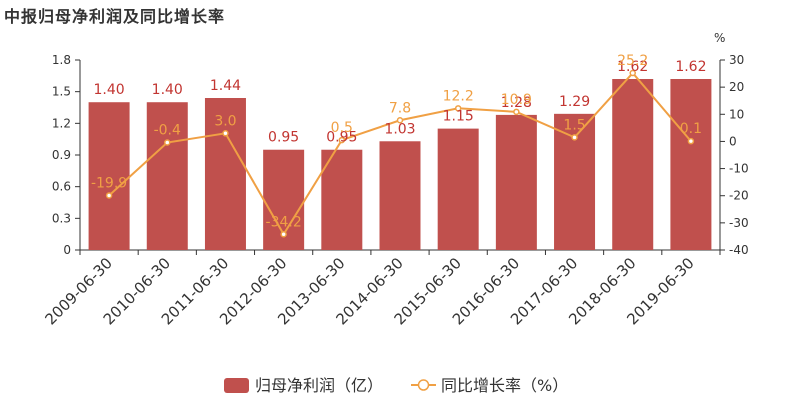 This screenshot has height=400, width=800. Describe the element at coordinates (516, 103) in the screenshot. I see `bar-value-label: 1.28` at that location.